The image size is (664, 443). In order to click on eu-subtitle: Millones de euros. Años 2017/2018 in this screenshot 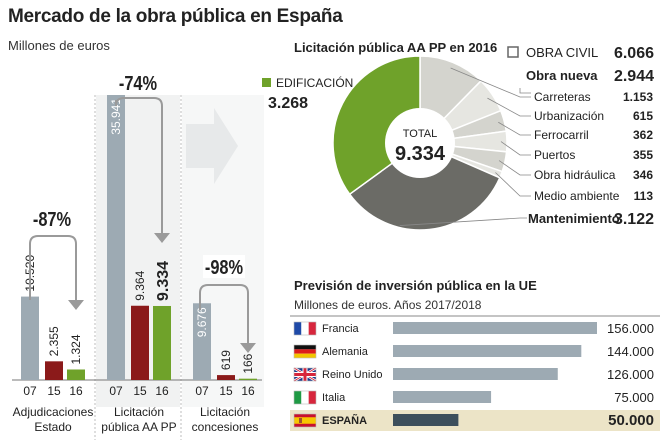, I will do `click(388, 305)`.